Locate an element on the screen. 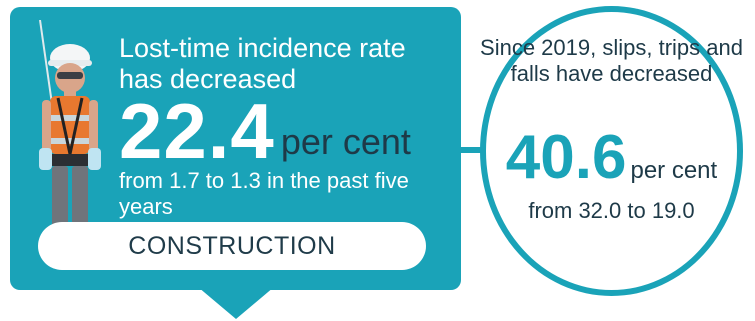 This screenshot has height=321, width=755. falls-stat: 40.6 per cent is located at coordinates (611, 158).